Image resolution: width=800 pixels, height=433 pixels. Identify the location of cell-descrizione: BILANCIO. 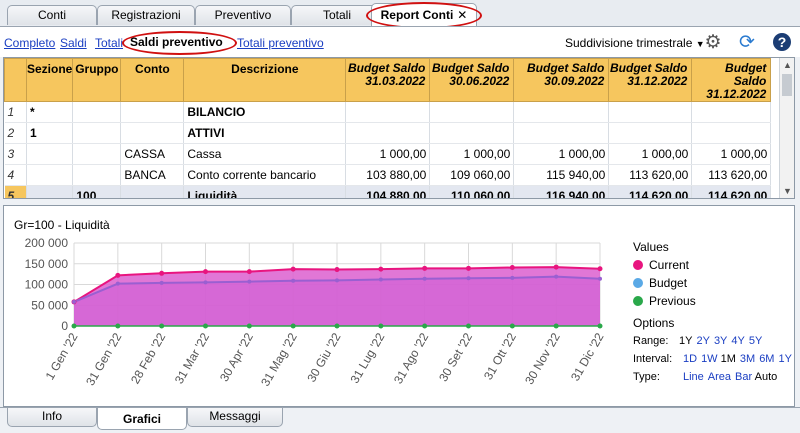
(265, 112).